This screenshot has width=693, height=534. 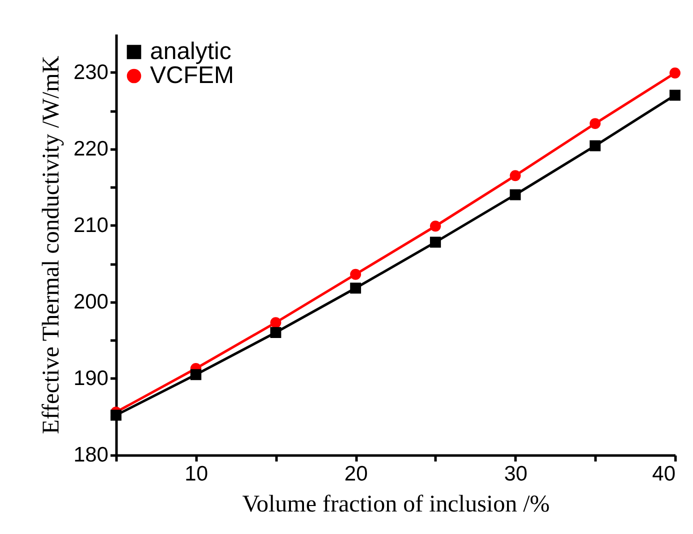 I want to click on y-tick-label: 220, so click(x=90, y=148).